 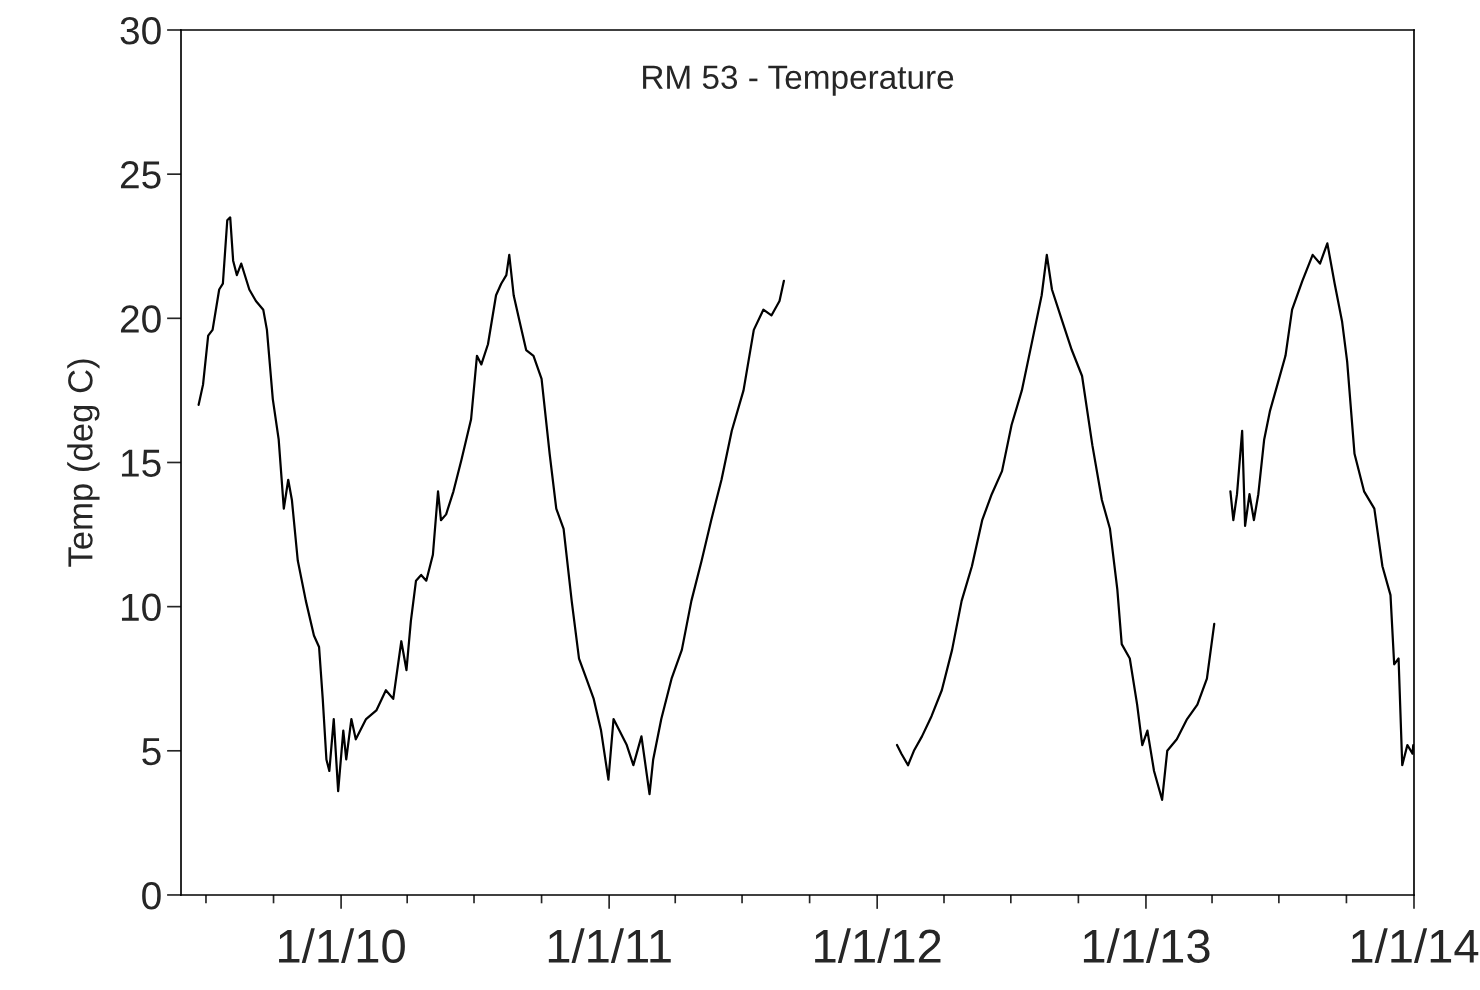 I want to click on y-tick-label: 25, so click(x=140, y=175).